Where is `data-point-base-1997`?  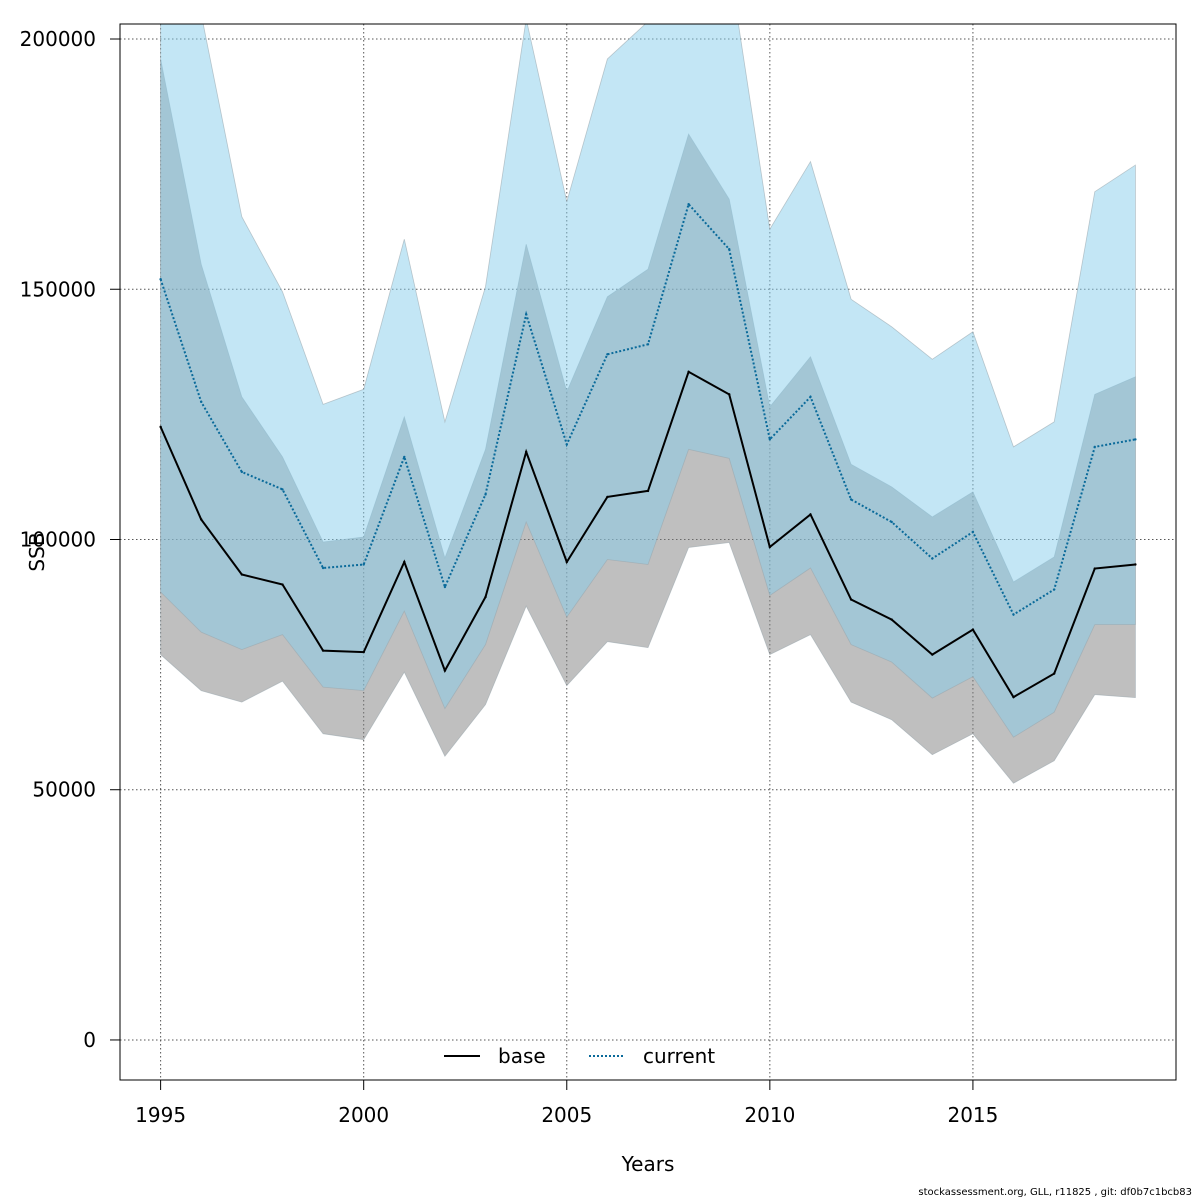 data-point-base-1997 is located at coordinates (242, 574).